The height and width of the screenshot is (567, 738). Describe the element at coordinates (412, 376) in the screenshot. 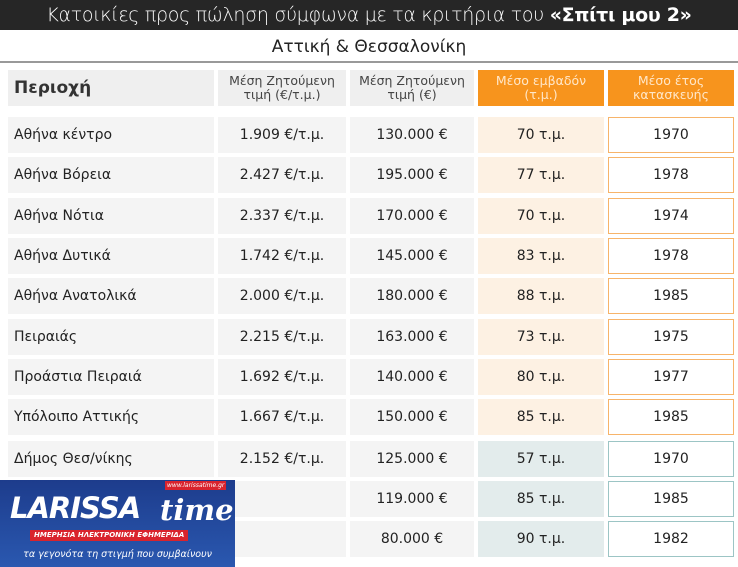

I see `table-cell: 140.000 €` at that location.